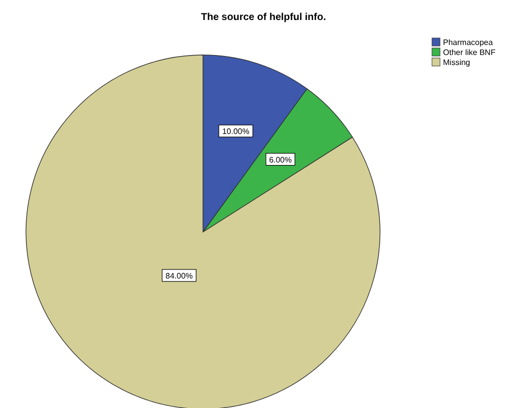 The width and height of the screenshot is (527, 408). I want to click on legend-label: Pharmacopea, so click(468, 42).